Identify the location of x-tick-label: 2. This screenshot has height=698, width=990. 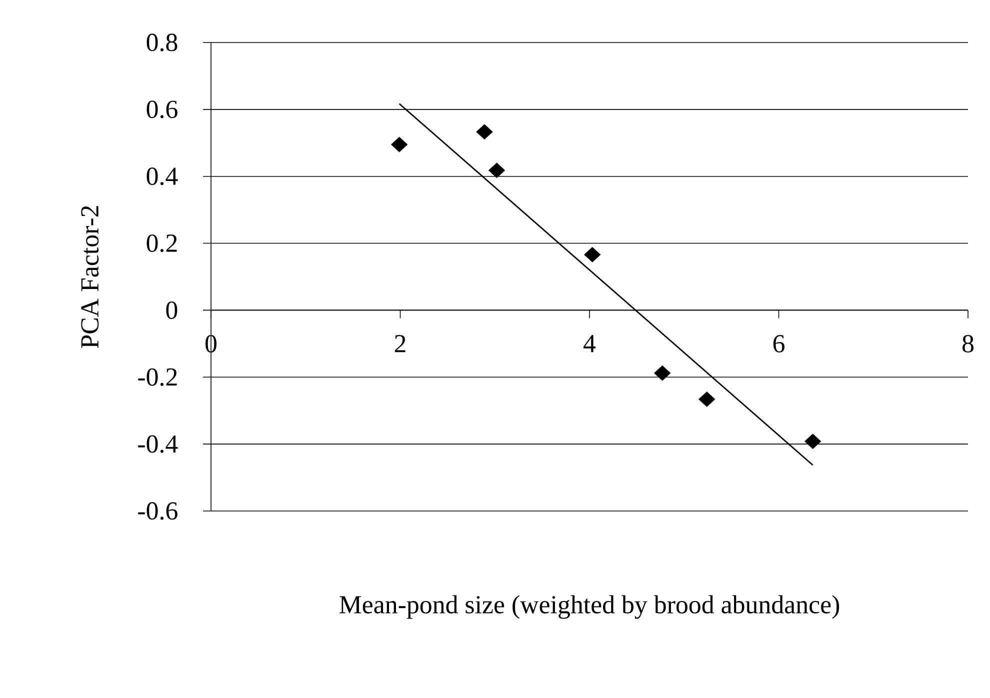
(400, 343).